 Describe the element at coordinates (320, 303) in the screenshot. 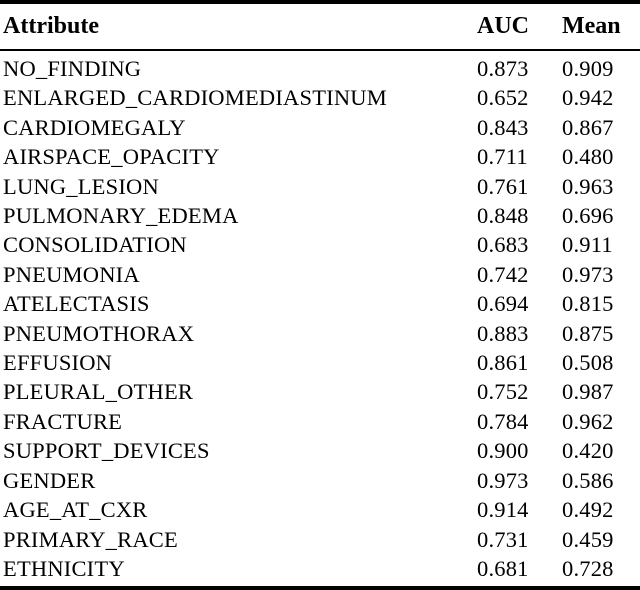

I see `table-row: ATELECTASIS 0.694 0.815` at that location.